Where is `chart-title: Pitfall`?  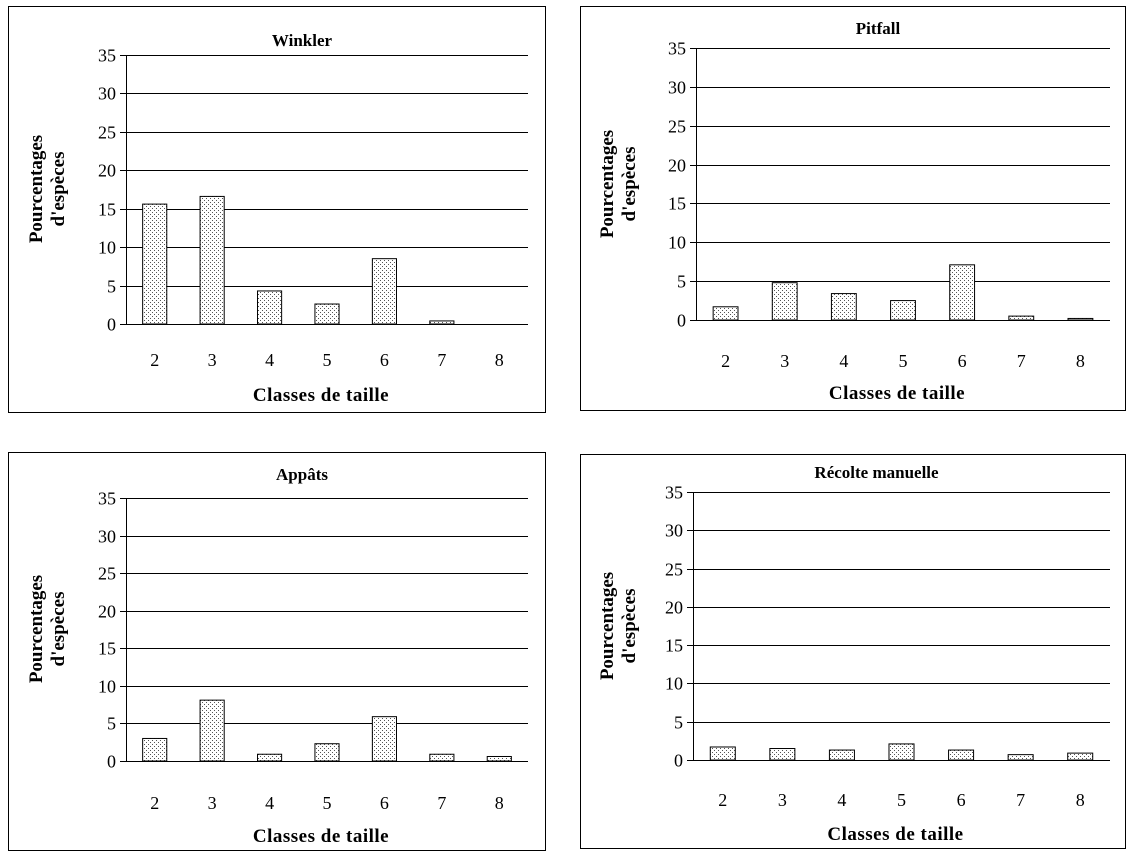
chart-title: Pitfall is located at coordinates (878, 28).